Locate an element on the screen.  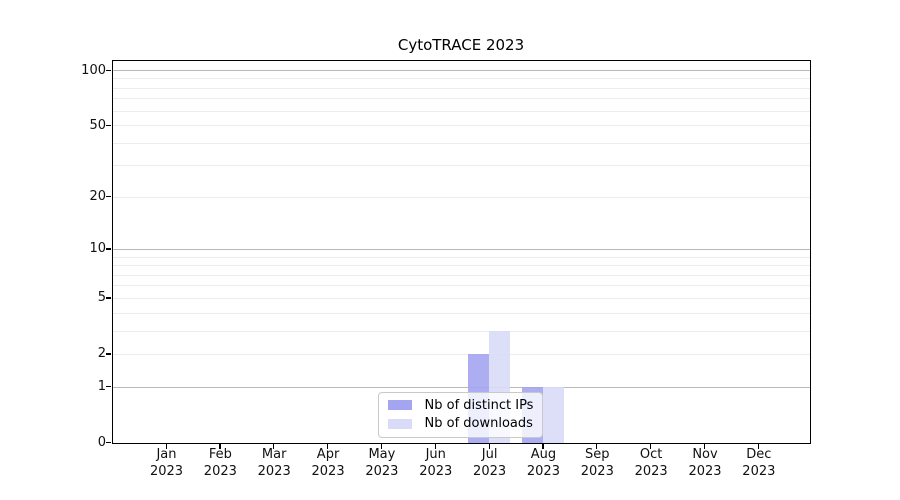
y-tick-label: 20 is located at coordinates (97, 197).